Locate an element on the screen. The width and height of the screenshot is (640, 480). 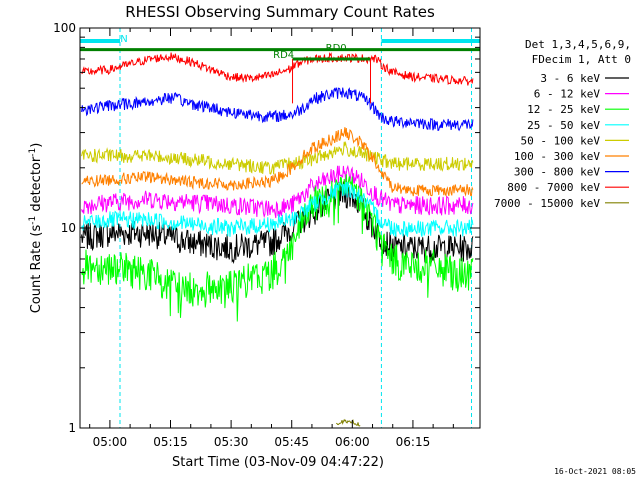
series-300-800-kev is located at coordinates (277, 109).